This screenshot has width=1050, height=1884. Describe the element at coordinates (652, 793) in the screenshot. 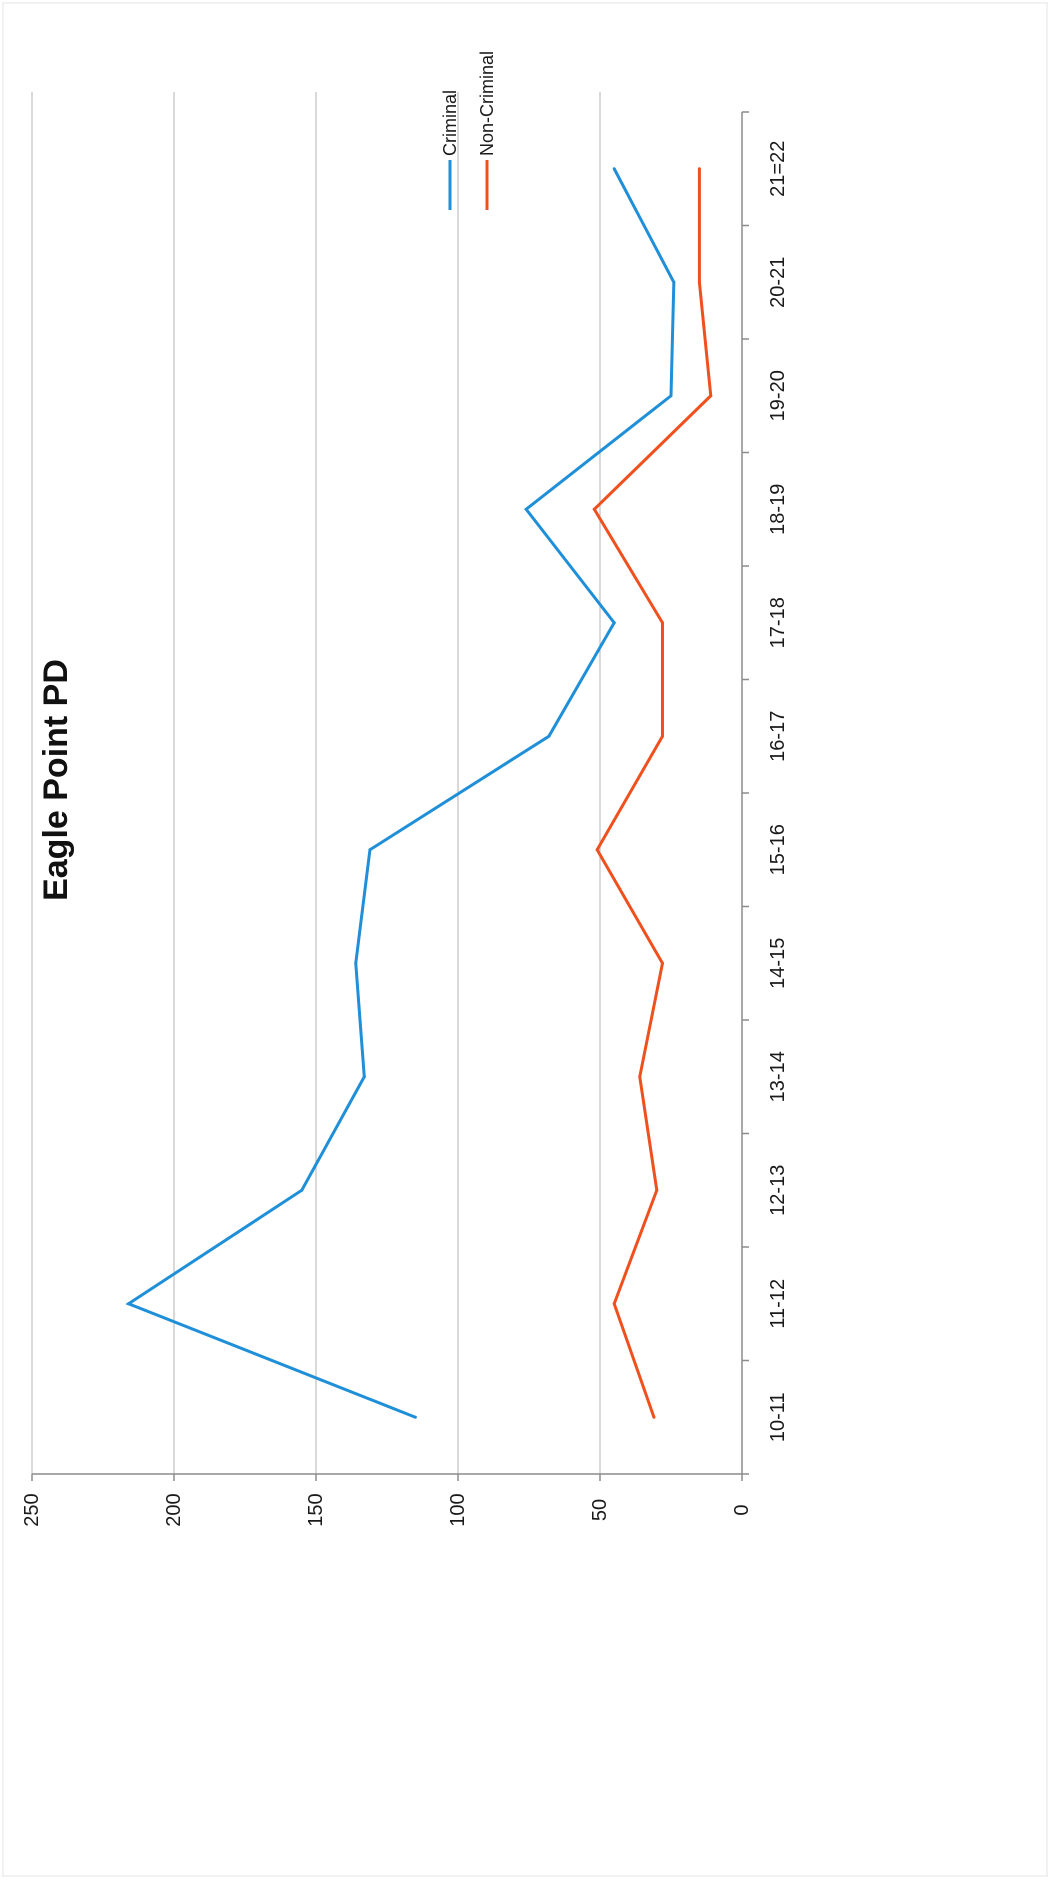

I see `series-line-non-criminal` at that location.